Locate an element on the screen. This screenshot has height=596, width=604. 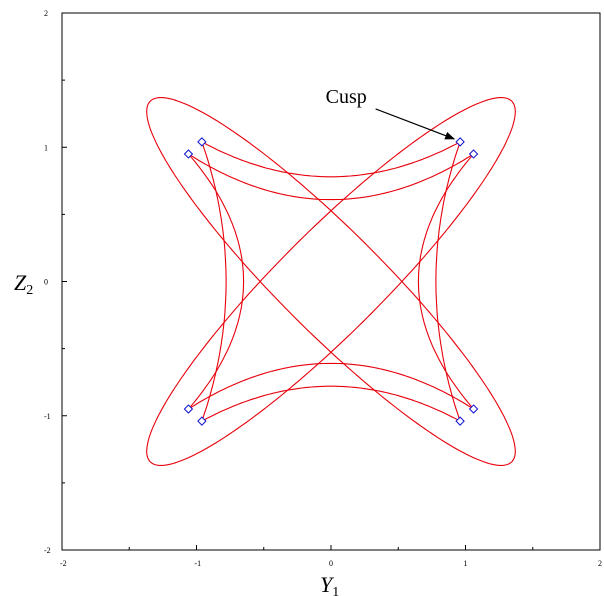
y-axis-title: Z2 is located at coordinates (23, 284).